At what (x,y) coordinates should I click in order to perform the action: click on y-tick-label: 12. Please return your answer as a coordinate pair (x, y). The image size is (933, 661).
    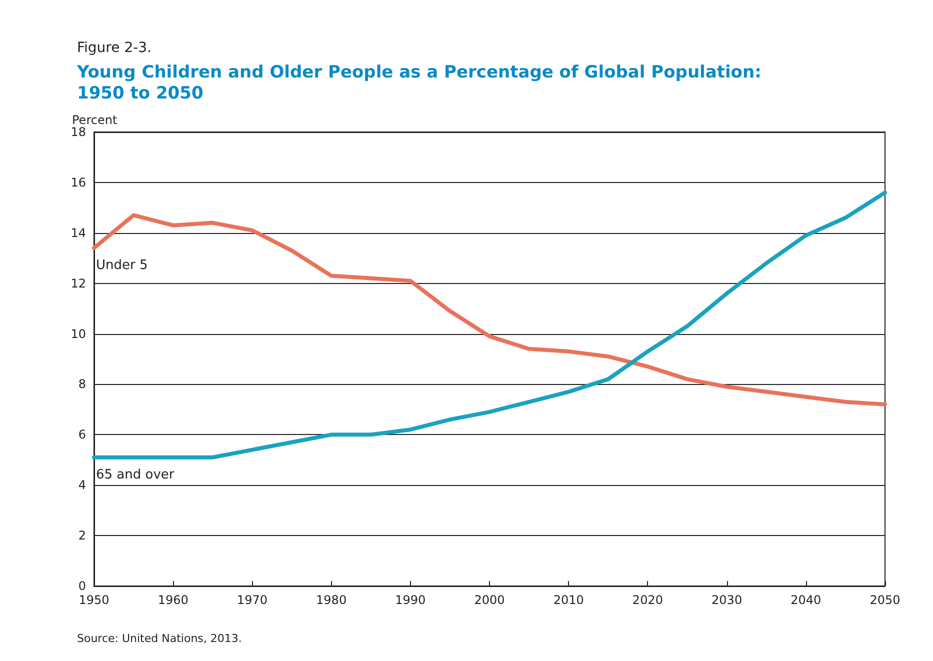
    Looking at the image, I should click on (78, 283).